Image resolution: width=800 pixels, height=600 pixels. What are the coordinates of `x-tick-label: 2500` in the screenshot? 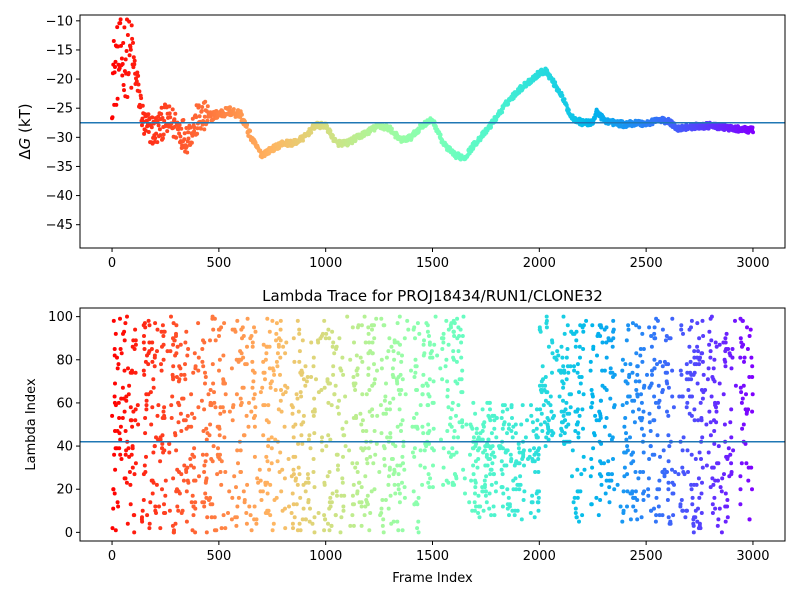 It's located at (646, 556).